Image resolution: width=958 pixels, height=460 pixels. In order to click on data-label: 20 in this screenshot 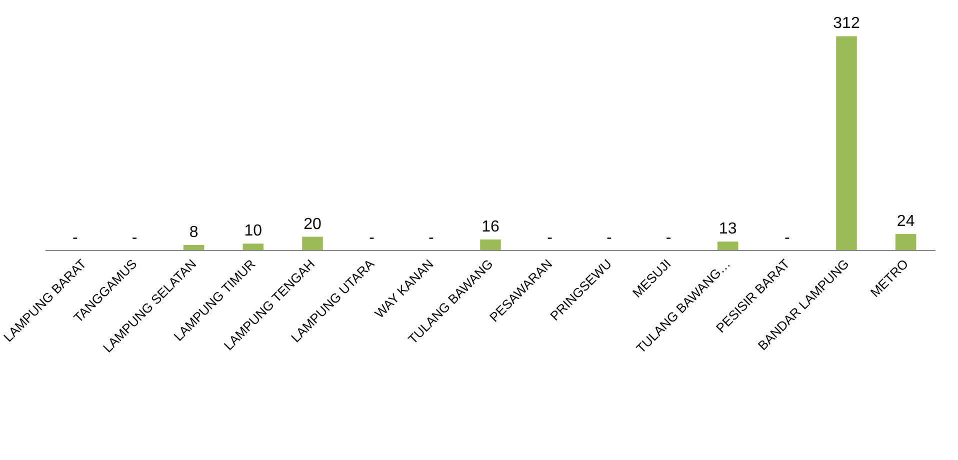, I will do `click(313, 224)`.